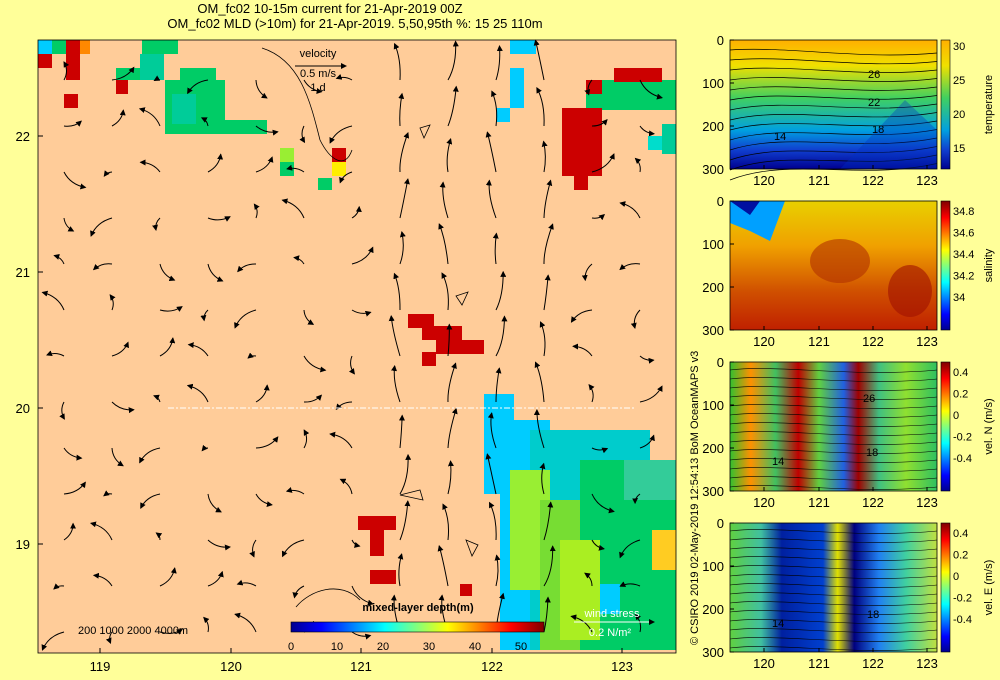  Describe the element at coordinates (819, 502) in the screenshot. I see `section-x-tick-label: 121` at that location.